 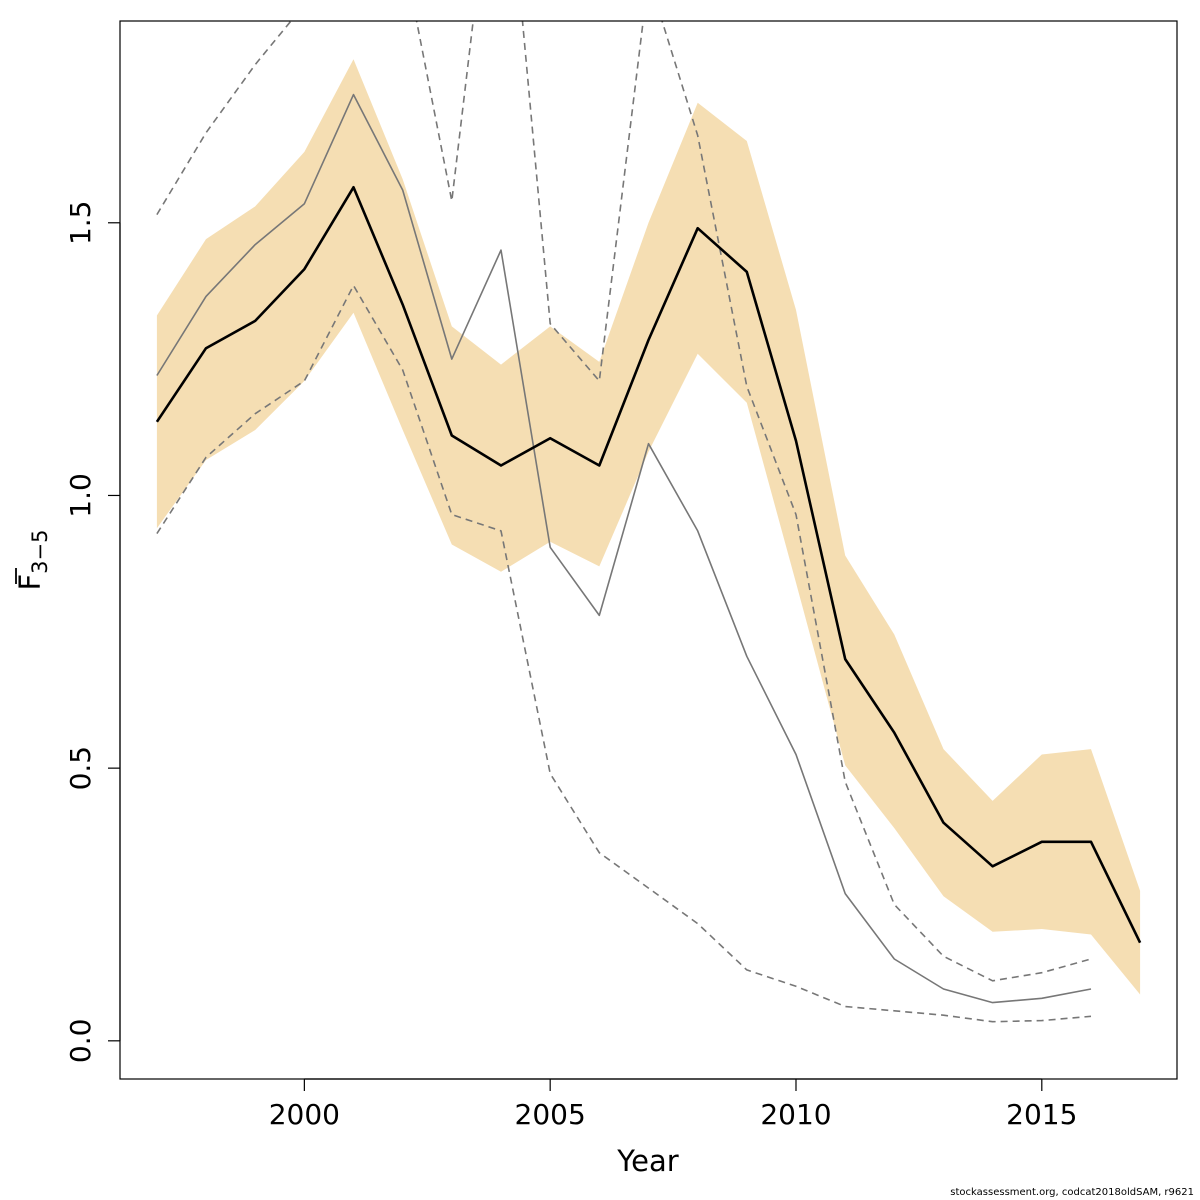 I want to click on y-axis-title-main: F, so click(x=30, y=582).